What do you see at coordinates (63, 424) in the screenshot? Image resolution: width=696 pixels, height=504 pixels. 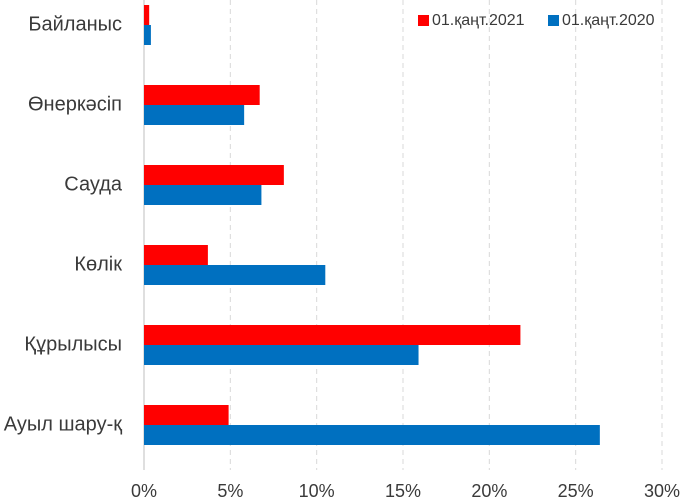 I see `category-label: Ауыл шару-қ` at bounding box center [63, 424].